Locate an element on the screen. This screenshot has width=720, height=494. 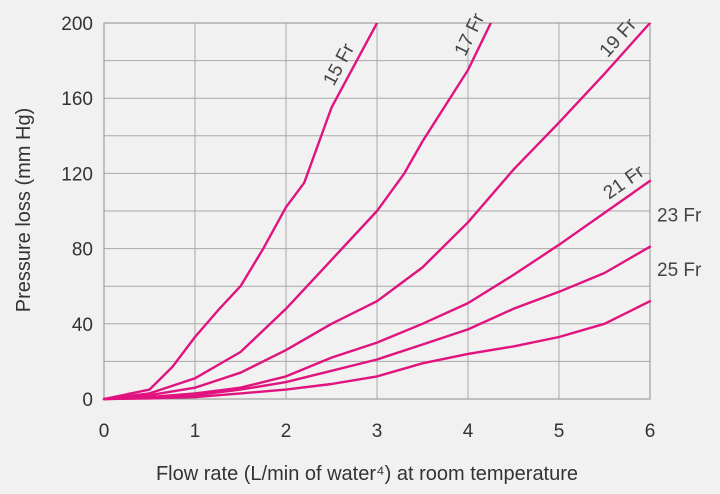
y-tick-label: 40 is located at coordinates (82, 325).